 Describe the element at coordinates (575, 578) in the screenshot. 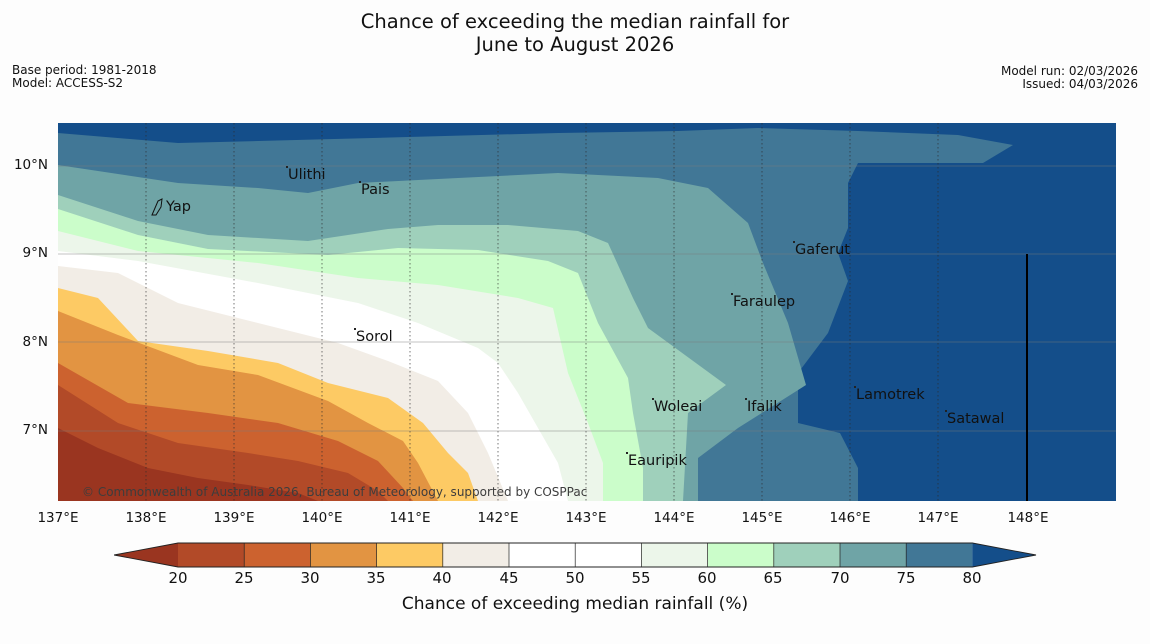

I see `cb-tick-50: 50` at that location.